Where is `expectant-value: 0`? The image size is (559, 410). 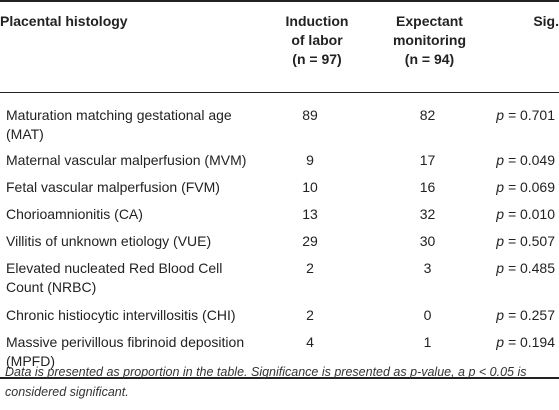 expectant-value: 0 is located at coordinates (427, 315).